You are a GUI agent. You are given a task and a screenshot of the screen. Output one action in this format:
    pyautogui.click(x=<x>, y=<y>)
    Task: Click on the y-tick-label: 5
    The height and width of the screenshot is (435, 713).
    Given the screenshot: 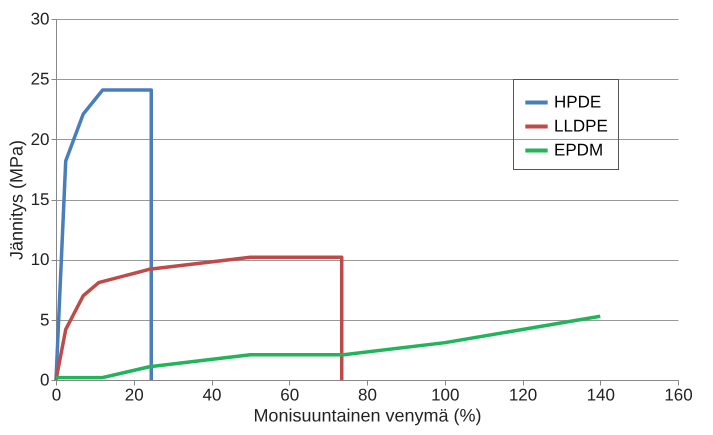 What is the action you would take?
    pyautogui.click(x=45, y=320)
    